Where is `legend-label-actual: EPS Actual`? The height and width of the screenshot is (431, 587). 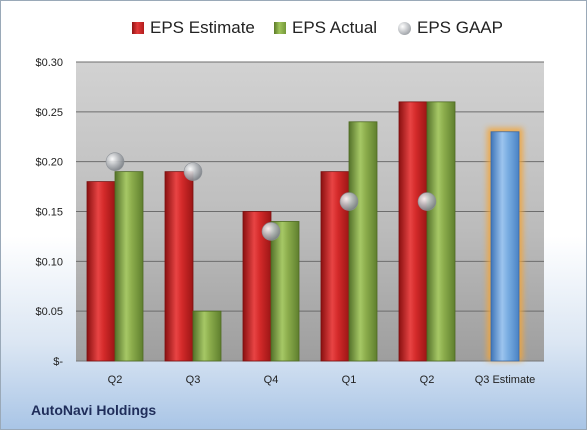
legend-label-actual: EPS Actual is located at coordinates (335, 27).